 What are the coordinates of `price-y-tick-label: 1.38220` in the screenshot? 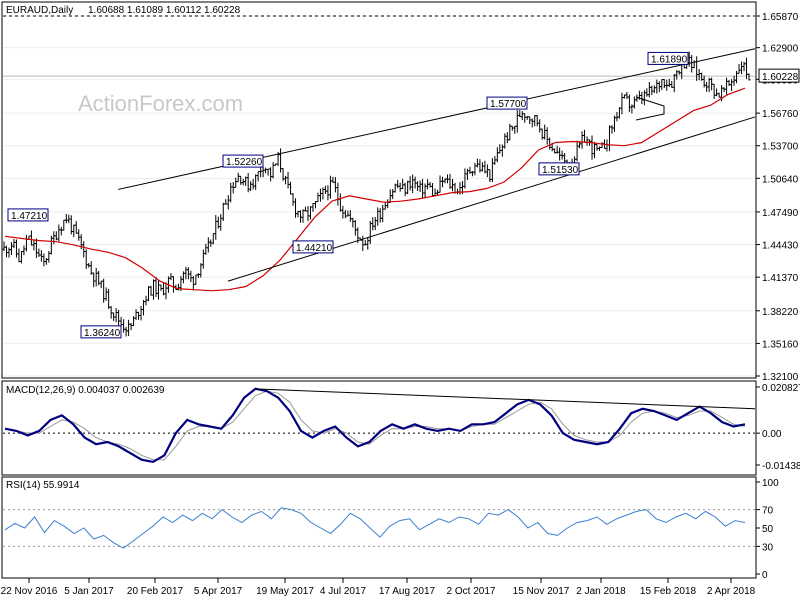 It's located at (780, 312).